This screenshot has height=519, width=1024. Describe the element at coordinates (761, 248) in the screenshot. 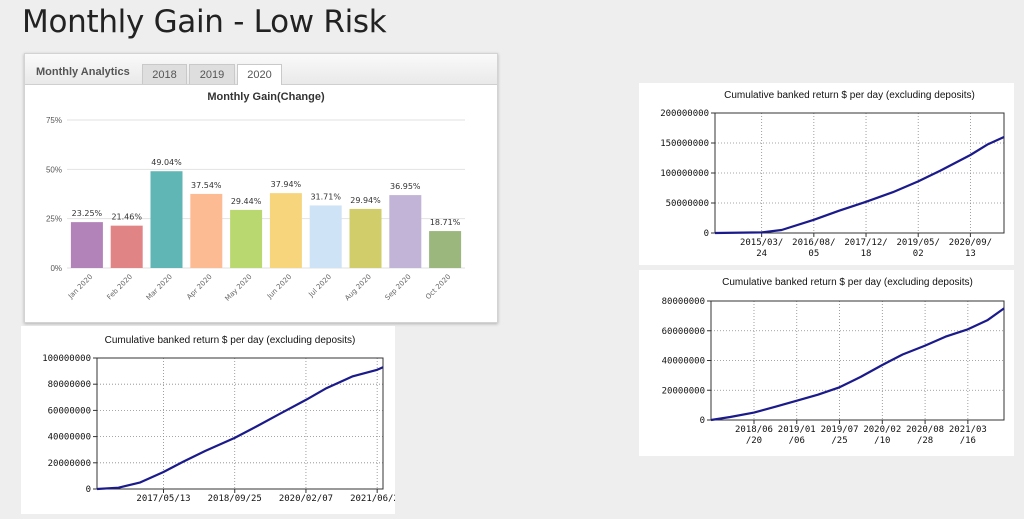

I see `x-tick-label: 2015/03/24` at that location.